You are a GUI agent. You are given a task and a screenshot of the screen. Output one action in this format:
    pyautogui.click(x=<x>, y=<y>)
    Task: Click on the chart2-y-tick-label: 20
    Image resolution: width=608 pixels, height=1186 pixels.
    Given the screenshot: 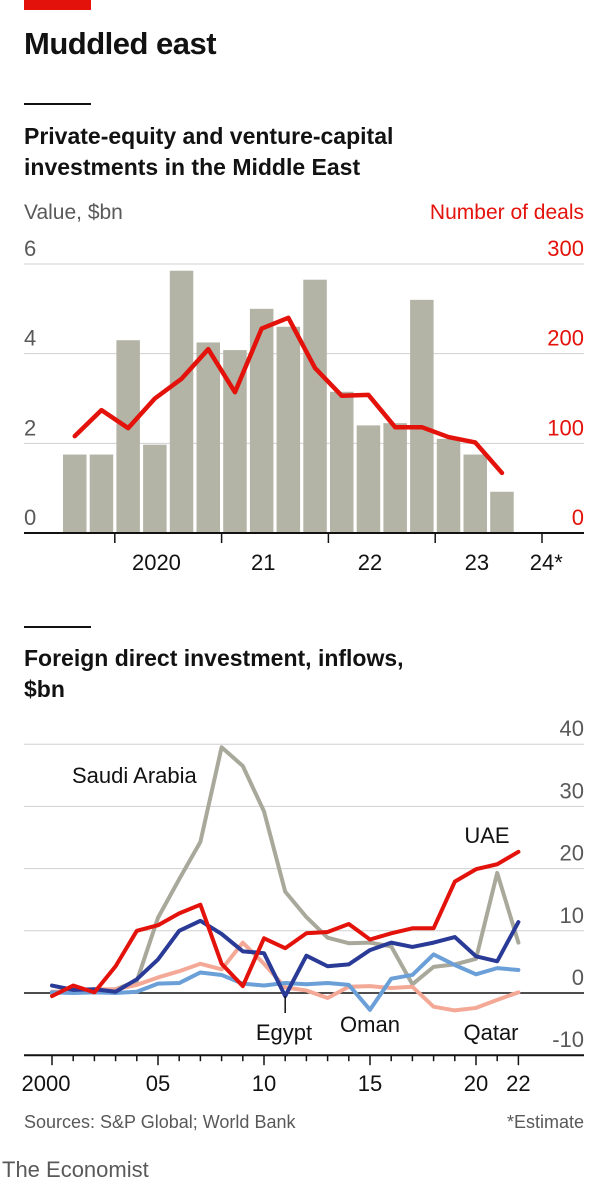 What is the action you would take?
    pyautogui.click(x=572, y=853)
    